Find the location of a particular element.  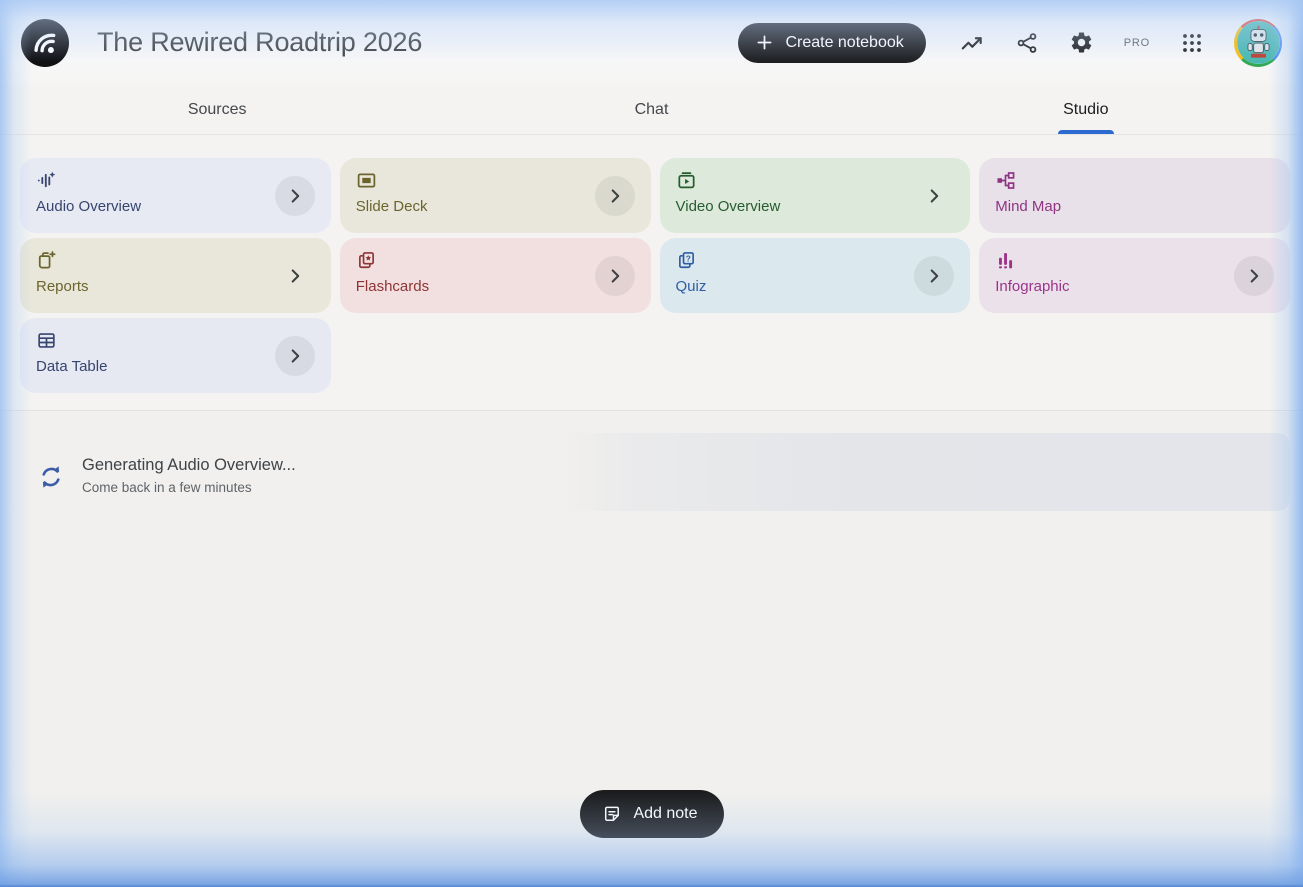

tab-sources: Sources is located at coordinates (217, 109).